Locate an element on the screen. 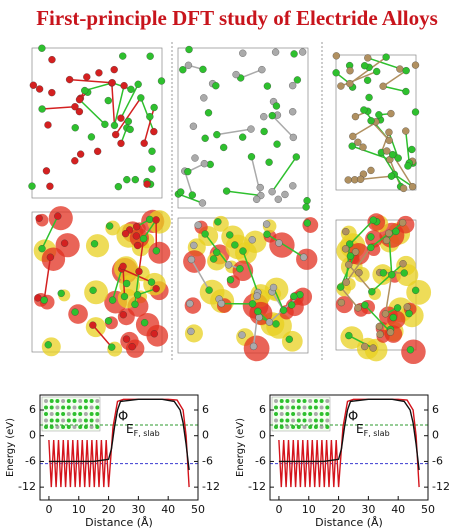 This screenshot has width=474, height=530. y-tick-label: -6 is located at coordinates (30, 460).